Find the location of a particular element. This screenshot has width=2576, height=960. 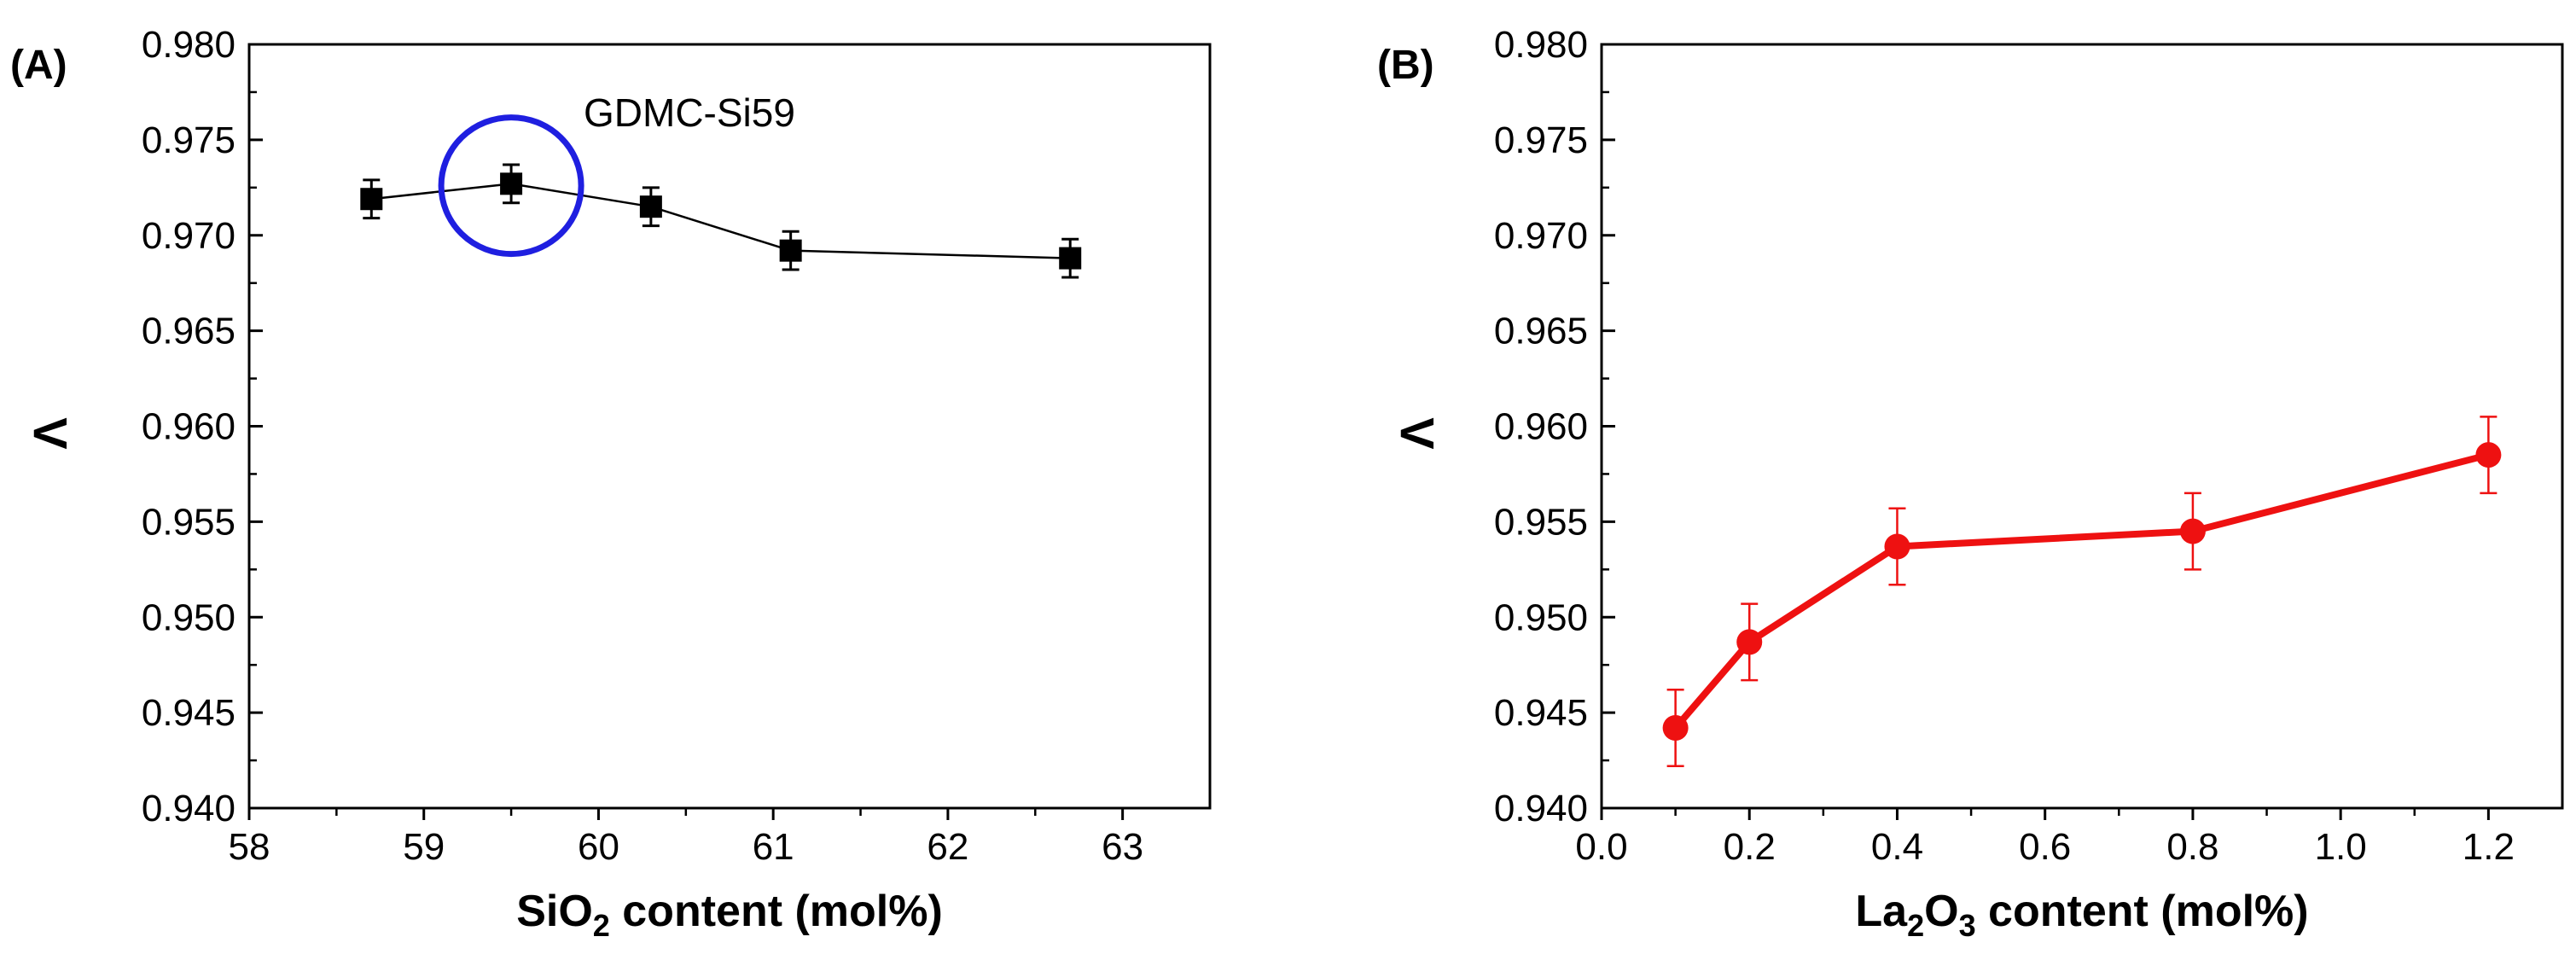

x-tick-label: 58 is located at coordinates (250, 847).